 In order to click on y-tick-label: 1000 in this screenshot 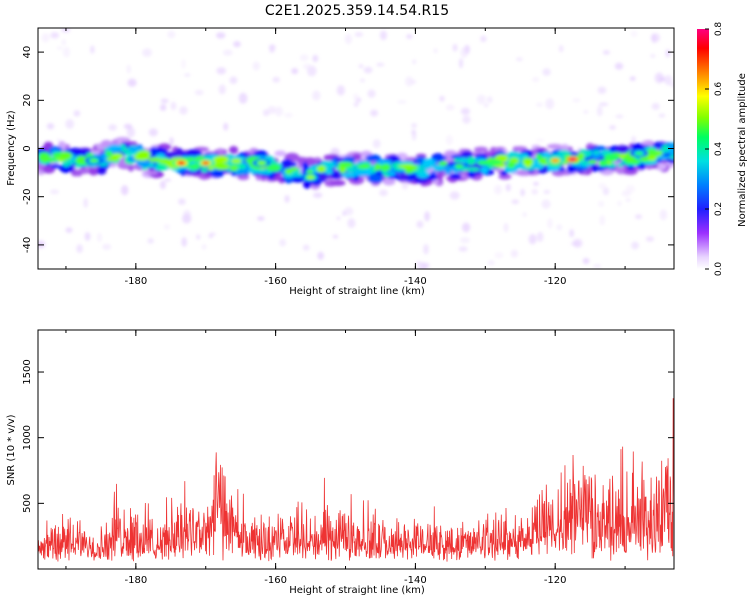, I will do `click(27, 437)`.